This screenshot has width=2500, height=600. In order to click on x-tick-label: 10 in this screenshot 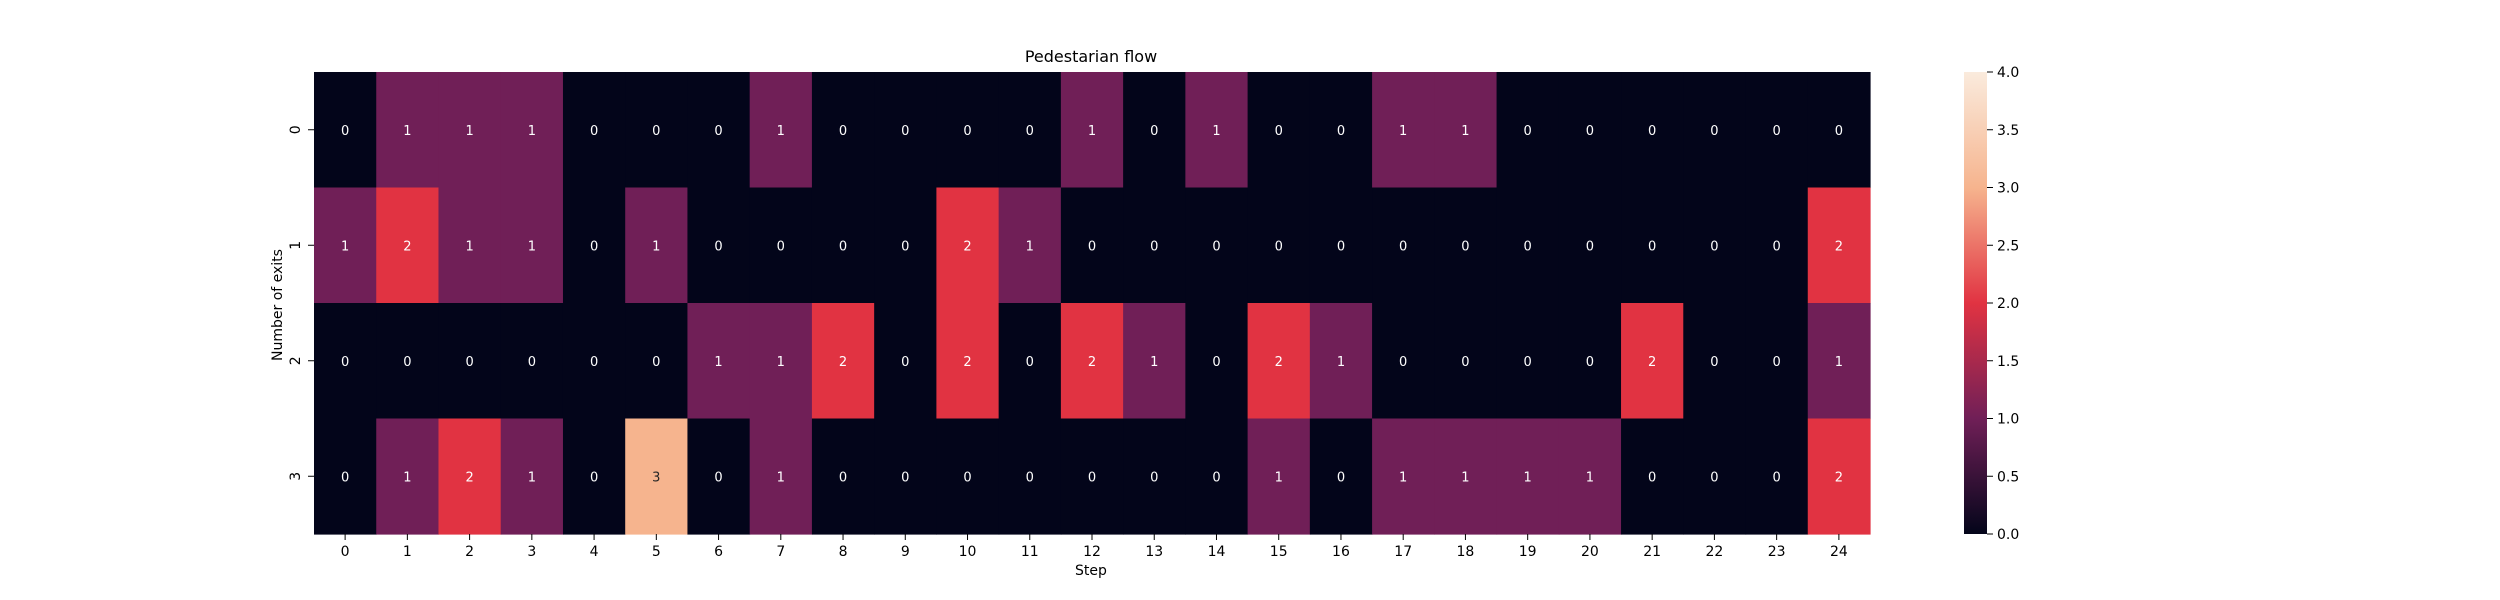, I will do `click(968, 552)`.